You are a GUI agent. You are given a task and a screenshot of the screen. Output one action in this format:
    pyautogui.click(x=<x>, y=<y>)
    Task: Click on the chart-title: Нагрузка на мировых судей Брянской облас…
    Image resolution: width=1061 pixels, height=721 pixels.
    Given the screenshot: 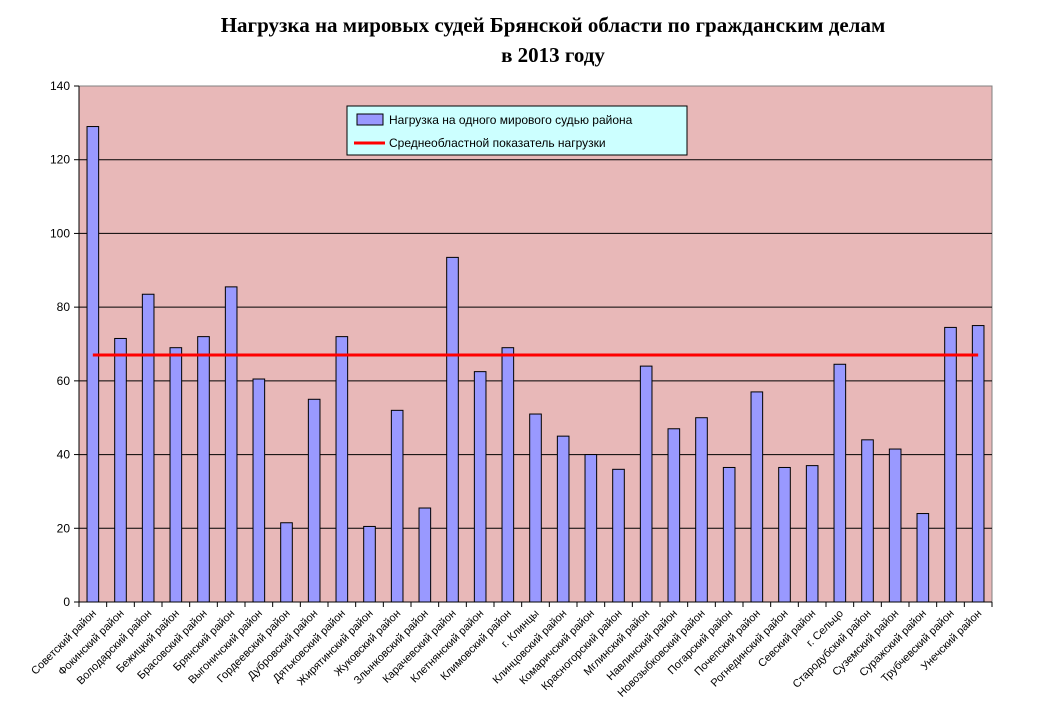 What is the action you would take?
    pyautogui.click(x=530, y=40)
    